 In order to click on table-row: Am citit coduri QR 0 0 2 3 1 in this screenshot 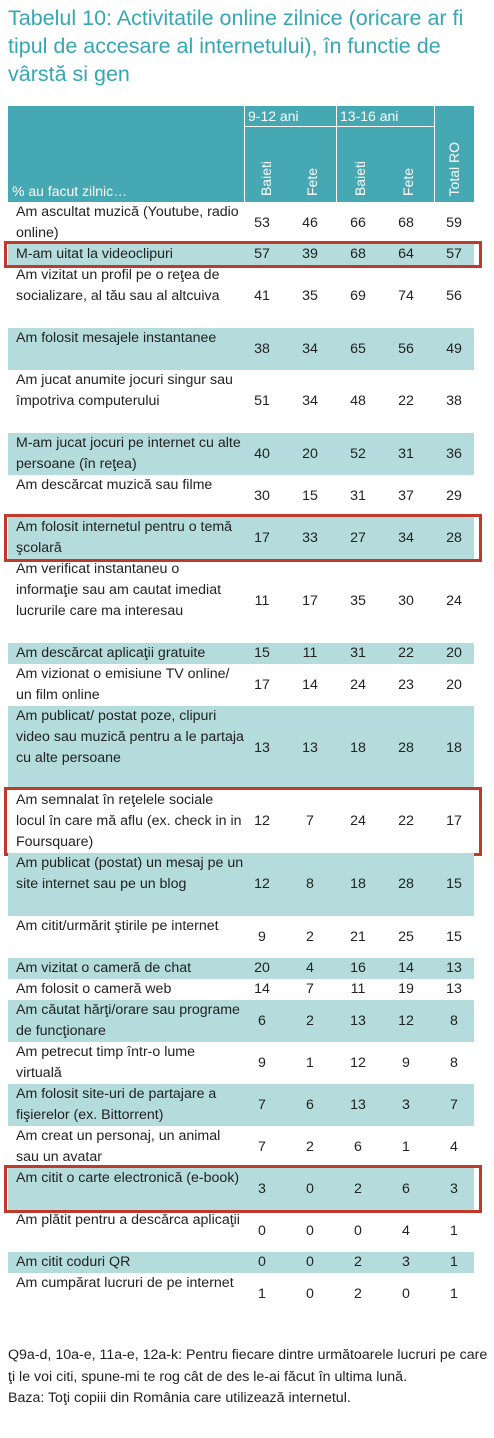, I will do `click(241, 1262)`.